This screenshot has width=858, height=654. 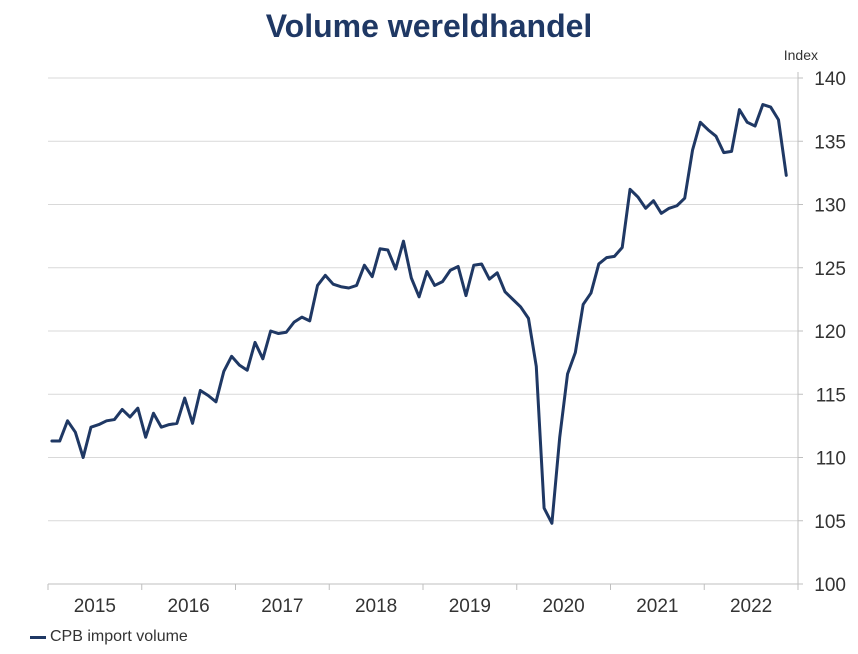 I want to click on y-axis: 100 105 110 115 120 125 130 135 140, so click(x=821, y=332).